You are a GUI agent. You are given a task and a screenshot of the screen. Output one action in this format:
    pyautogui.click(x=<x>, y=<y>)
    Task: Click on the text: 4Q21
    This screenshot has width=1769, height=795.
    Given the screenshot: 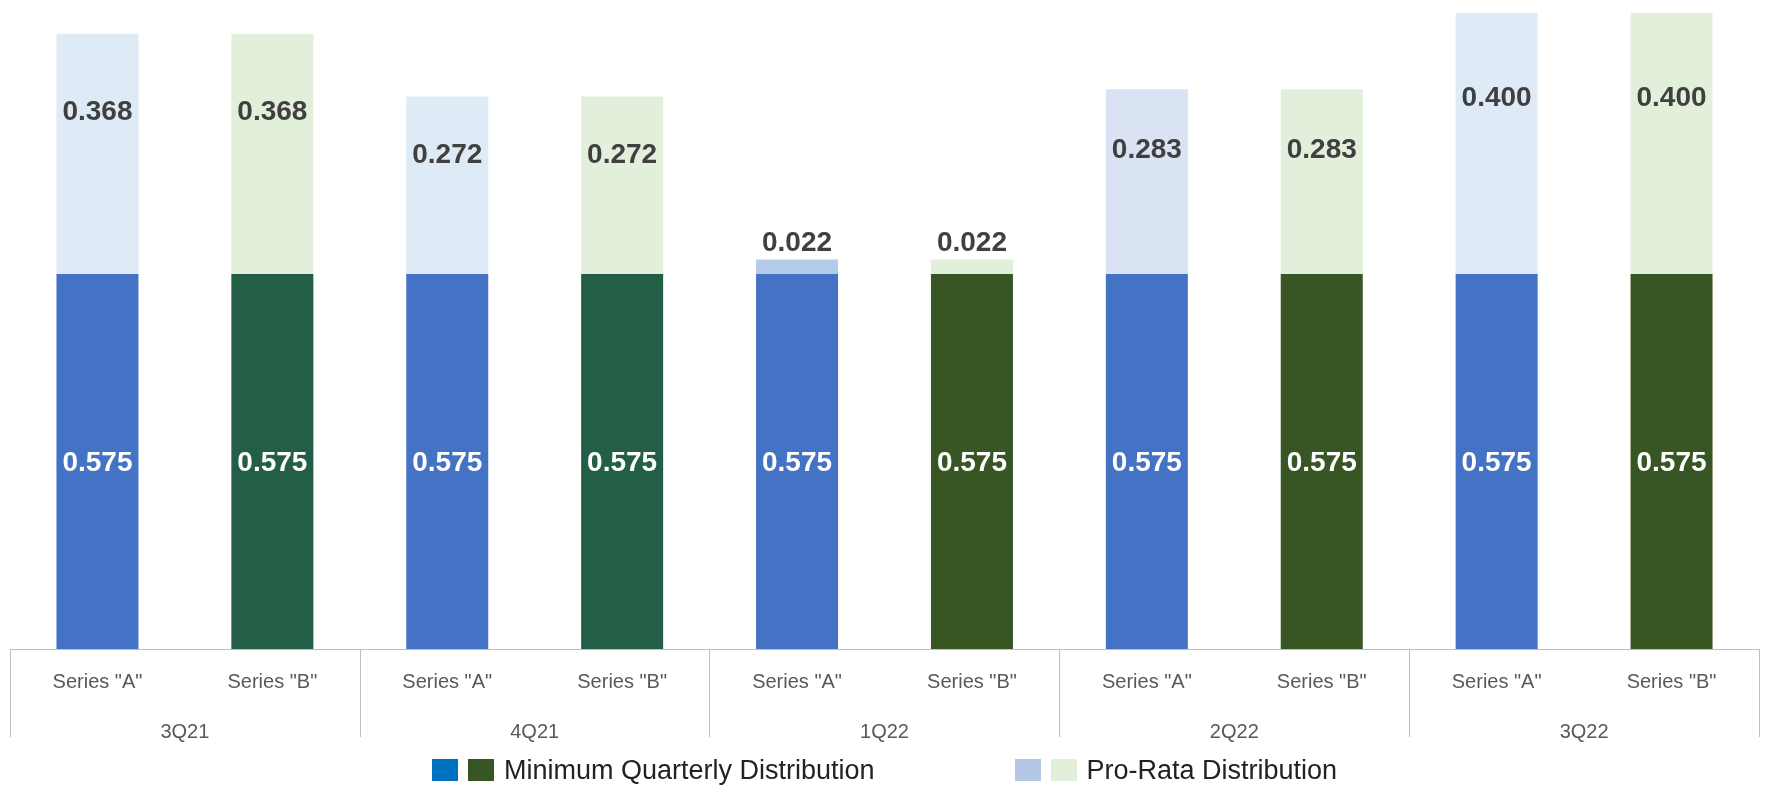 What is the action you would take?
    pyautogui.click(x=535, y=731)
    